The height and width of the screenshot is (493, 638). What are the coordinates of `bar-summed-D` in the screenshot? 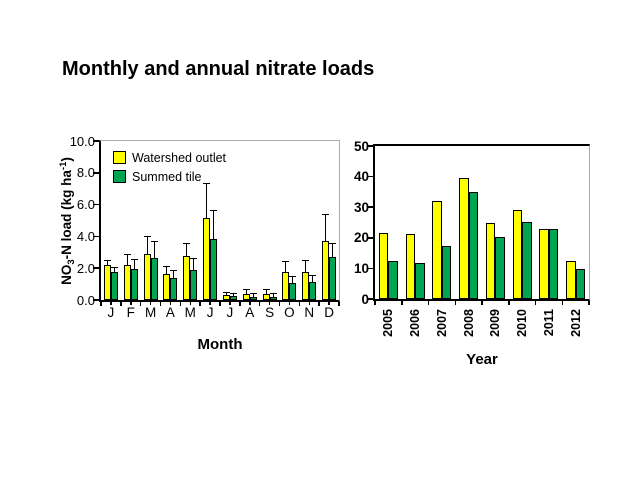 It's located at (333, 278).